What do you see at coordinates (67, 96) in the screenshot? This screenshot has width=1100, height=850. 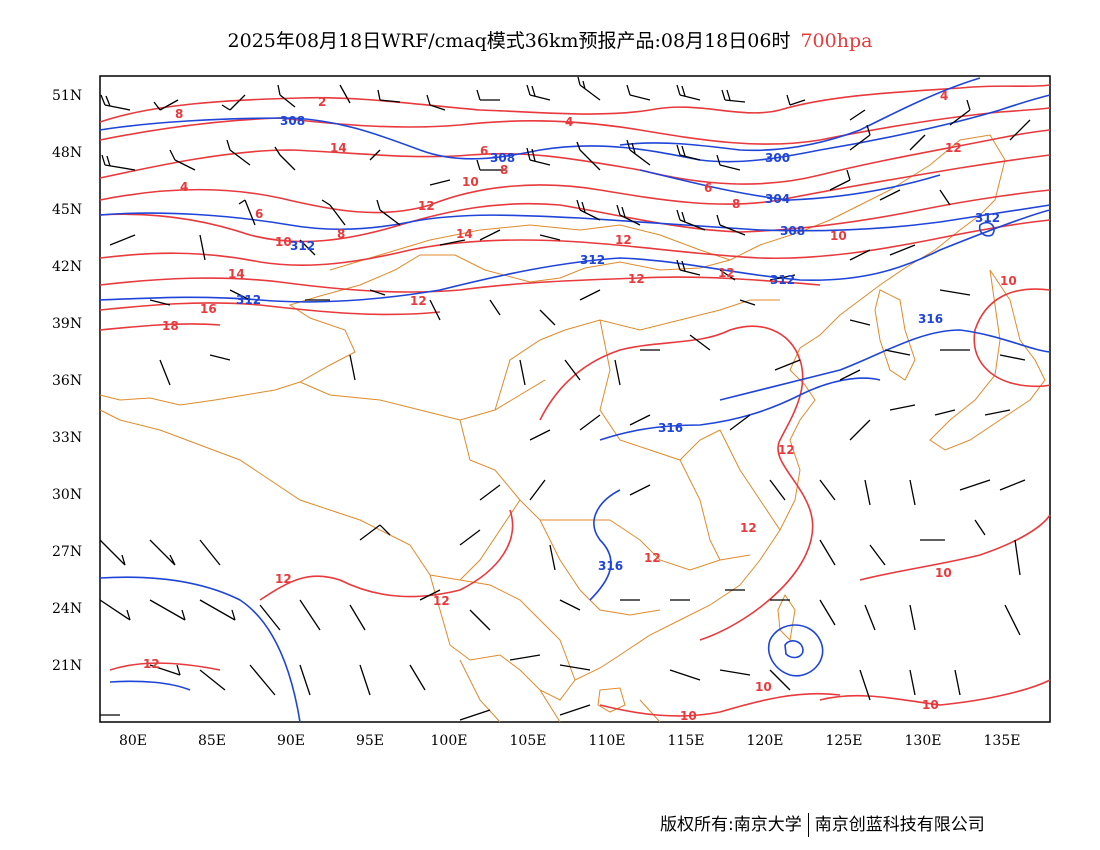 I see `lat-label: 51N` at bounding box center [67, 96].